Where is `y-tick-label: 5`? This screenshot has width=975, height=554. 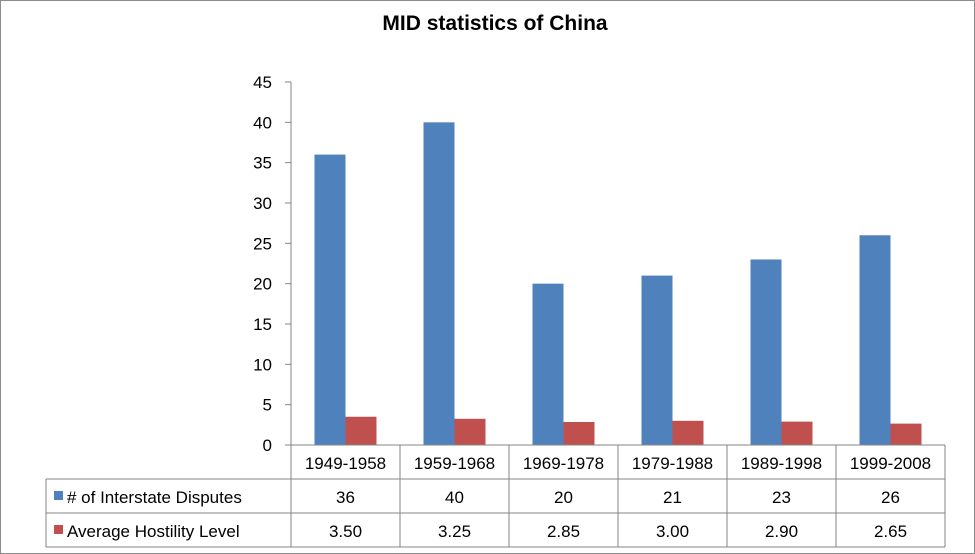 y-tick-label: 5 is located at coordinates (267, 405).